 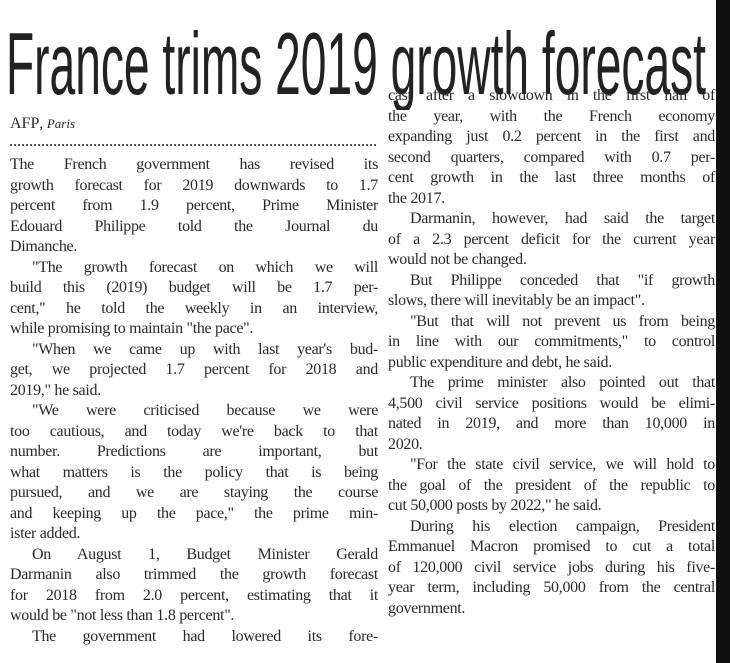 I want to click on text-line: number. Predictions are important, but, so click(x=194, y=451).